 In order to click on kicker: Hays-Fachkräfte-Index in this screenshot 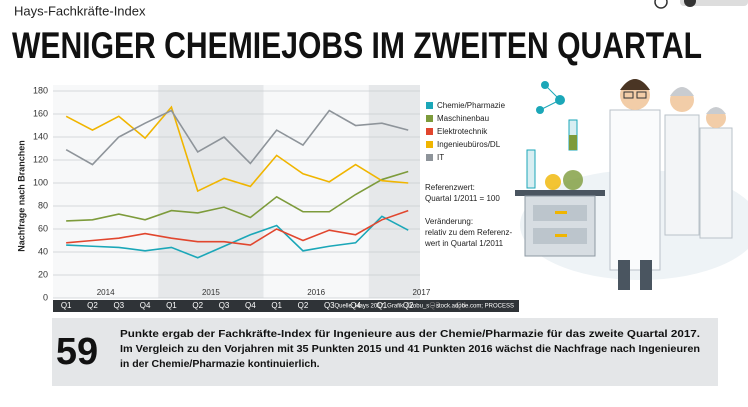, I will do `click(80, 10)`.